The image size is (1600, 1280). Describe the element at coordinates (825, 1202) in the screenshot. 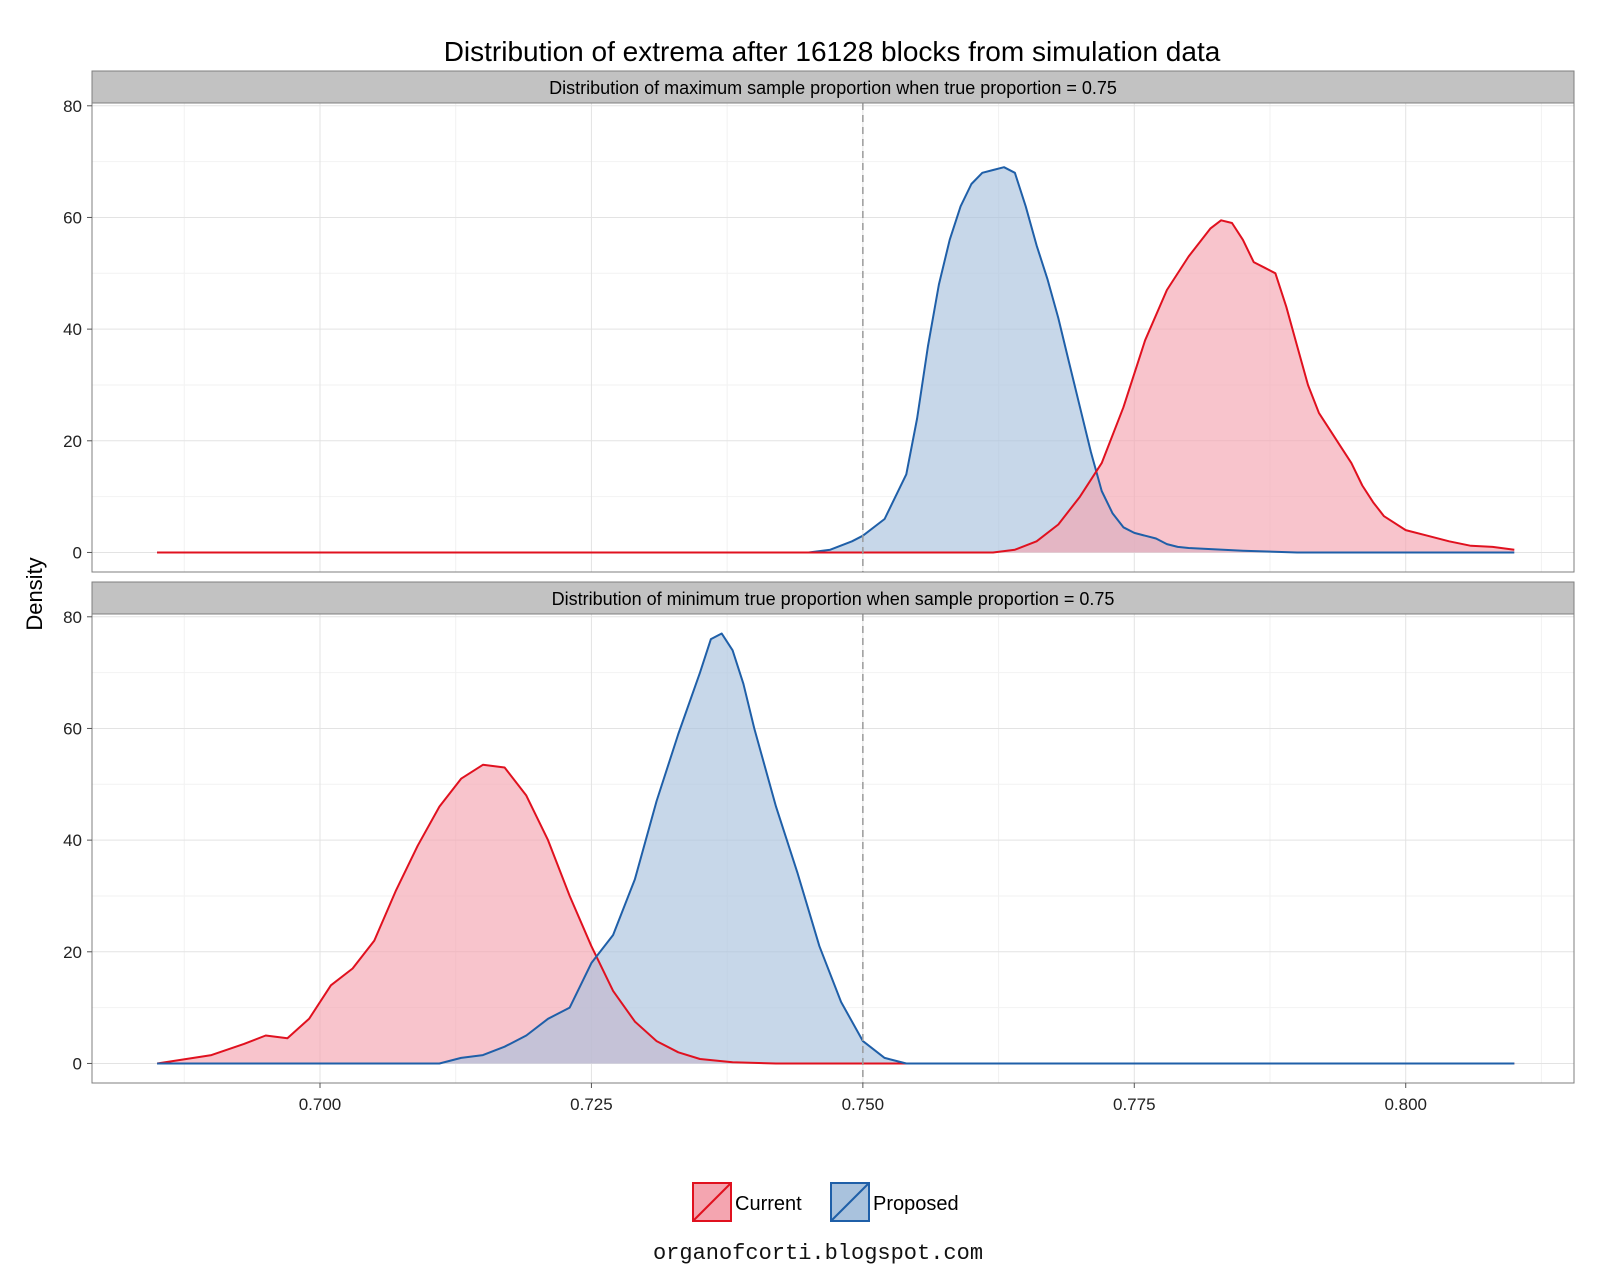

I see `legend: Current Proposed` at that location.